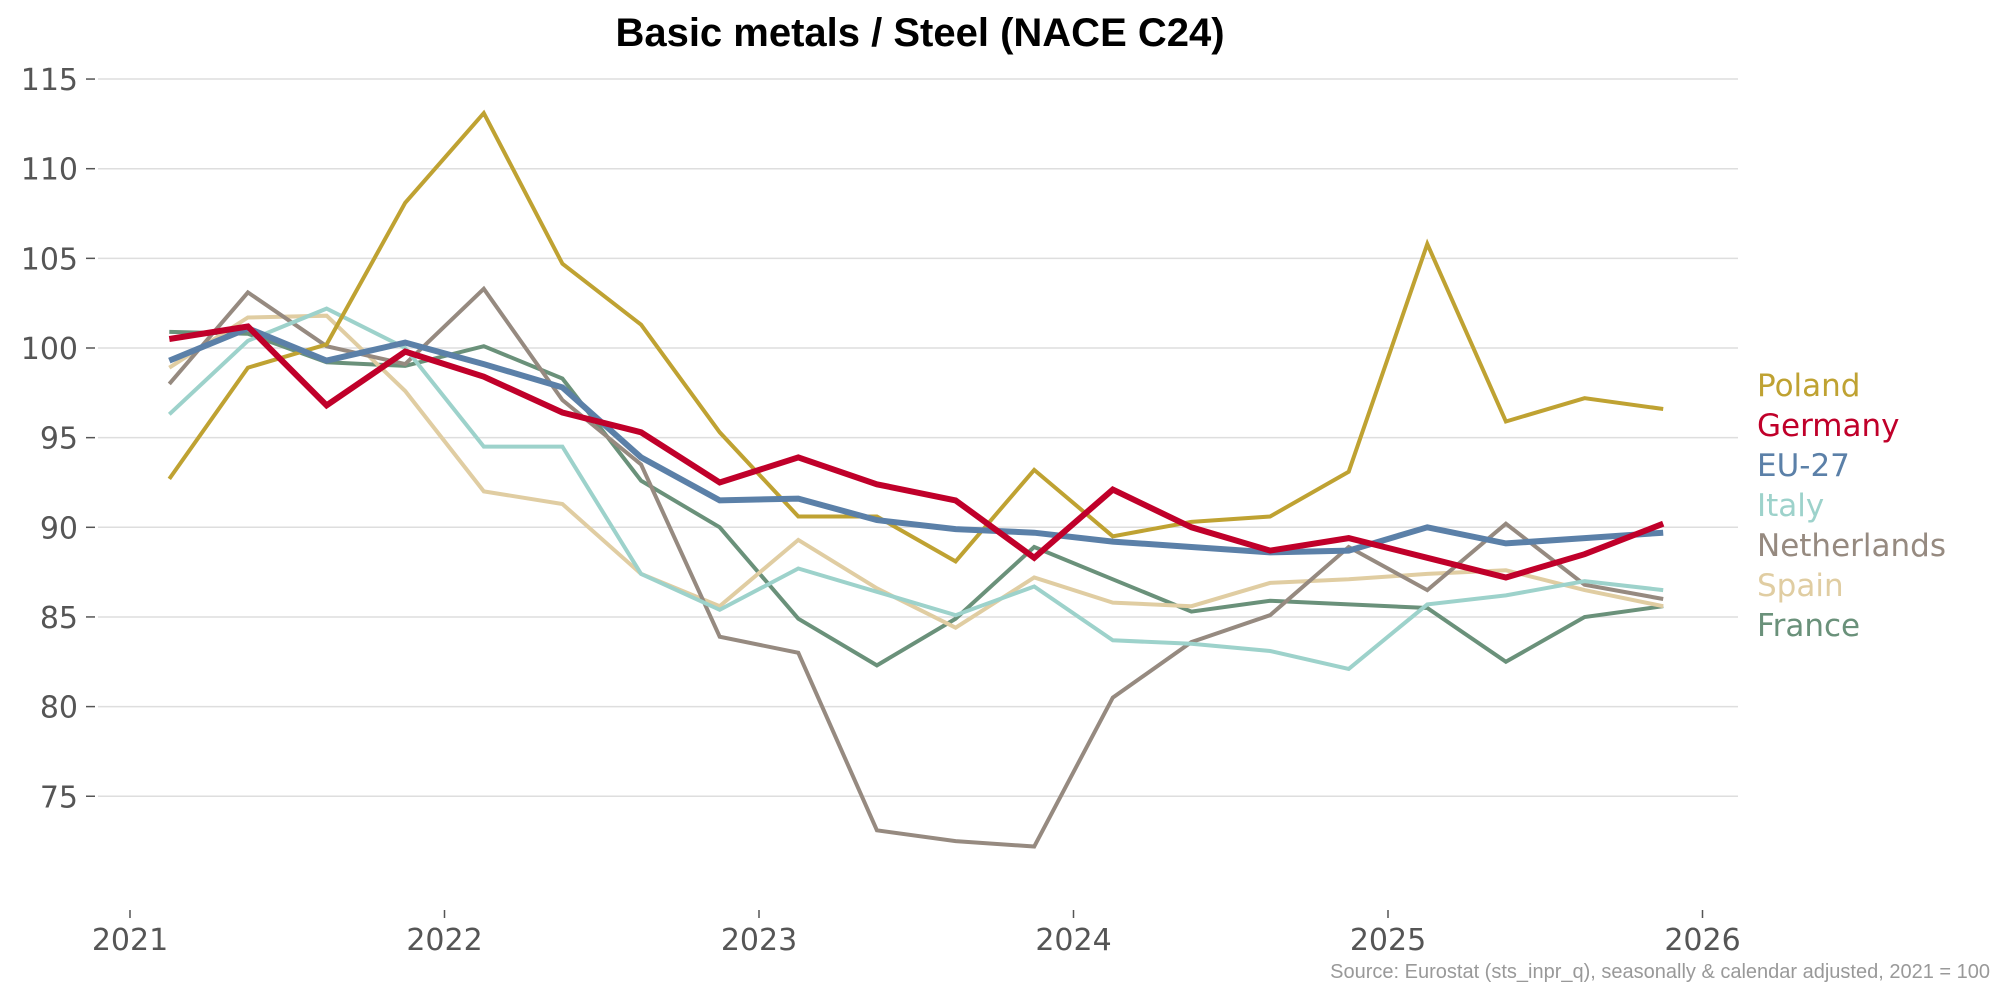  What do you see at coordinates (59, 708) in the screenshot?
I see `y-tick-label-80: 80` at bounding box center [59, 708].